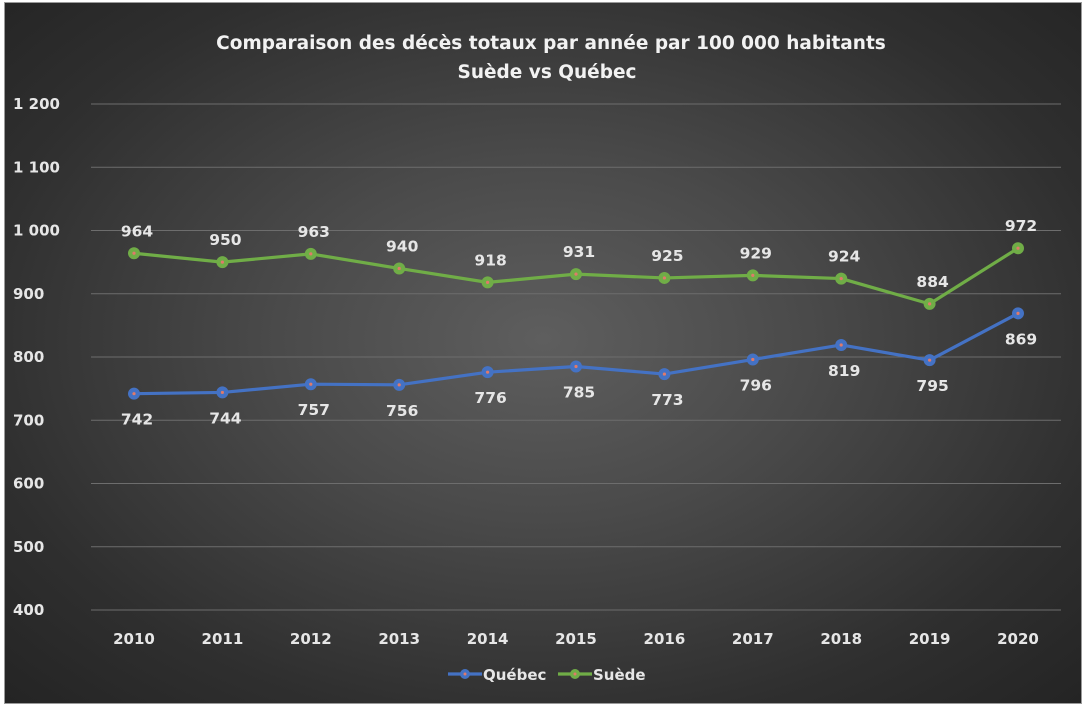  Describe the element at coordinates (223, 639) in the screenshot. I see `x-tick-label: 2011` at that location.